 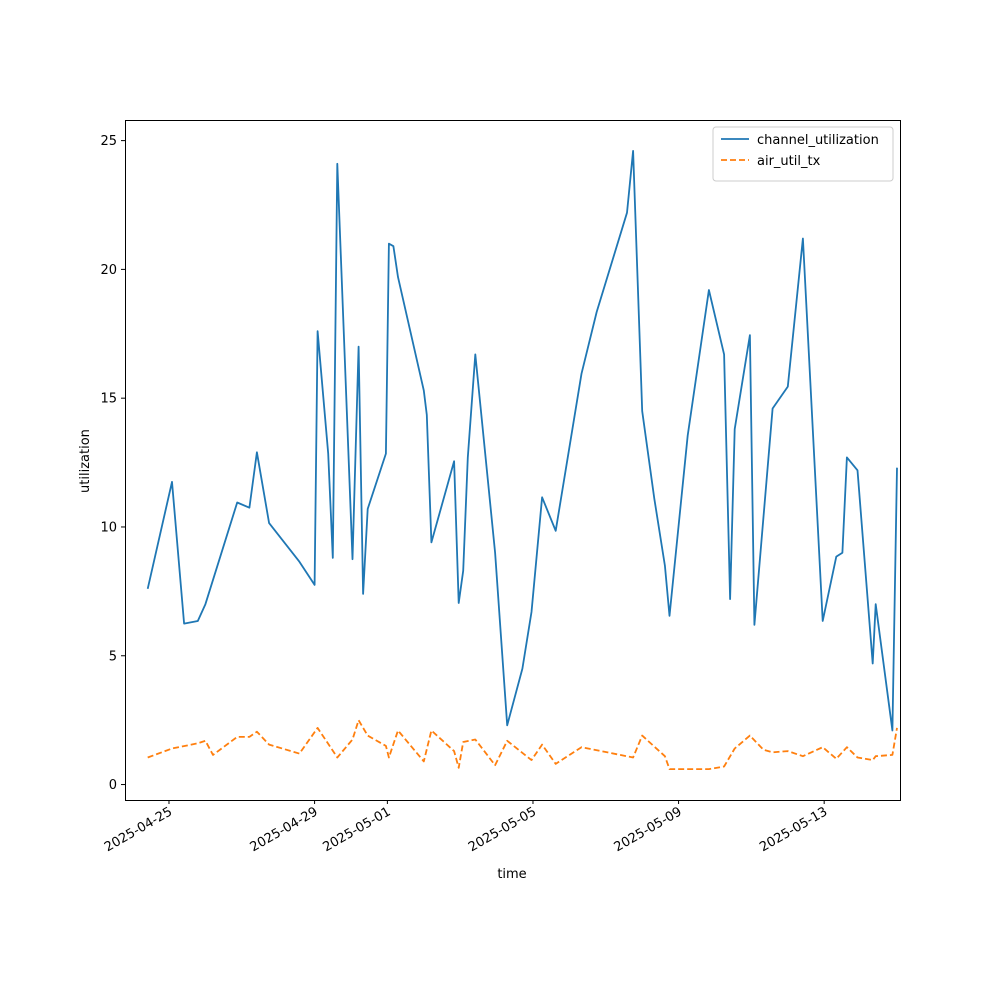 What do you see at coordinates (112, 463) in the screenshot?
I see `y-axis: 0 5 10 15 20 25` at bounding box center [112, 463].